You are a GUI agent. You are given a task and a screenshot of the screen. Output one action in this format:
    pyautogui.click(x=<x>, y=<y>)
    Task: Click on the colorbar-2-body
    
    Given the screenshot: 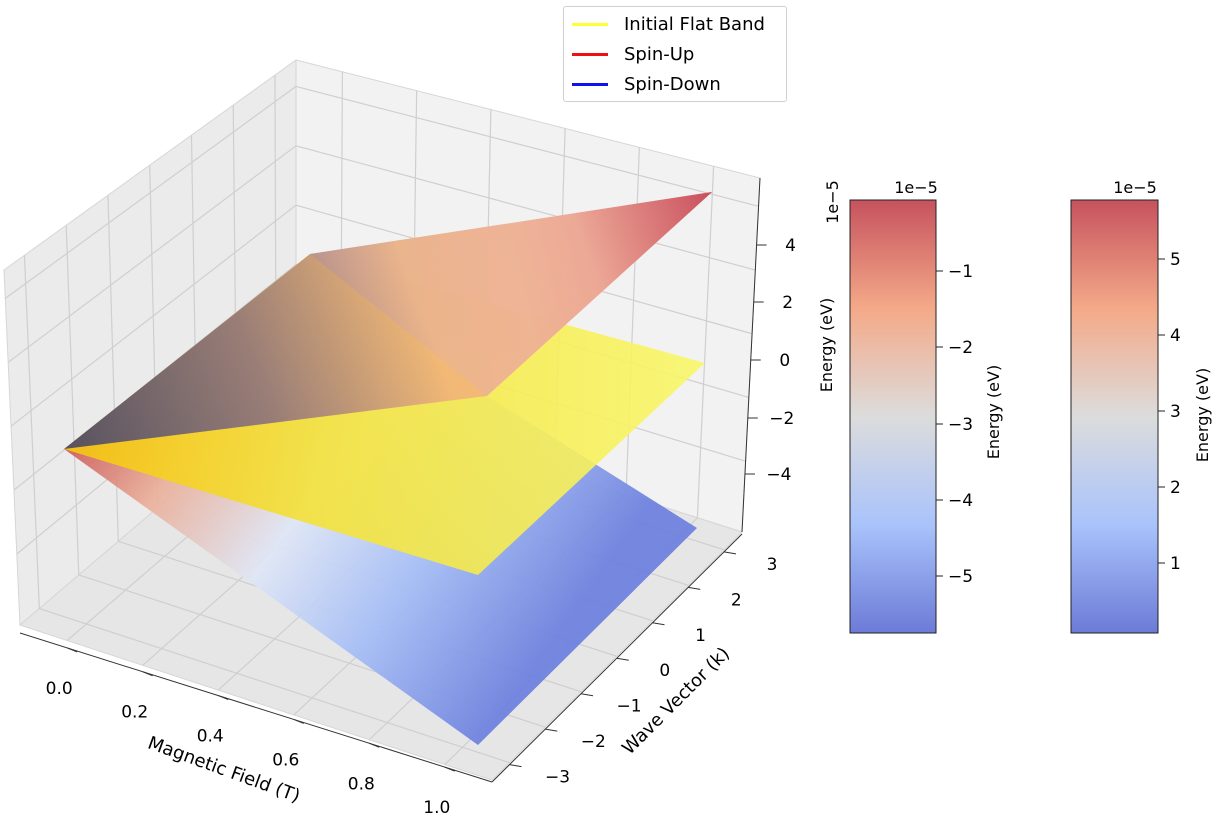 What is the action you would take?
    pyautogui.click(x=1114, y=416)
    